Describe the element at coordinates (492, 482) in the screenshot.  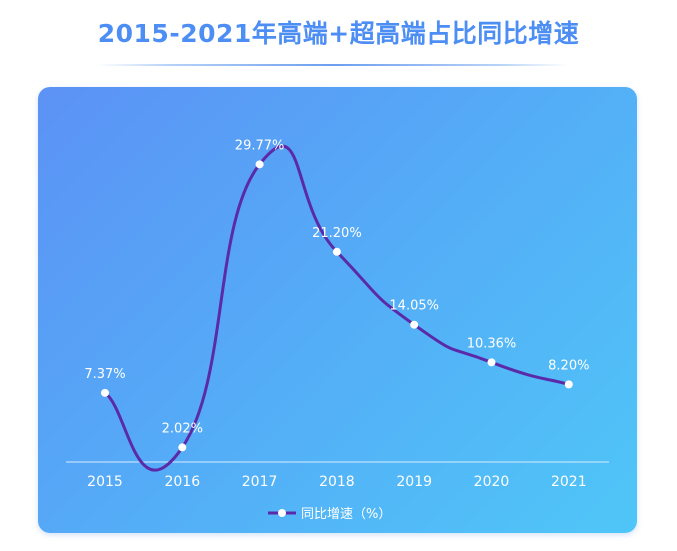
I see `x-tick-label: 2020` at that location.